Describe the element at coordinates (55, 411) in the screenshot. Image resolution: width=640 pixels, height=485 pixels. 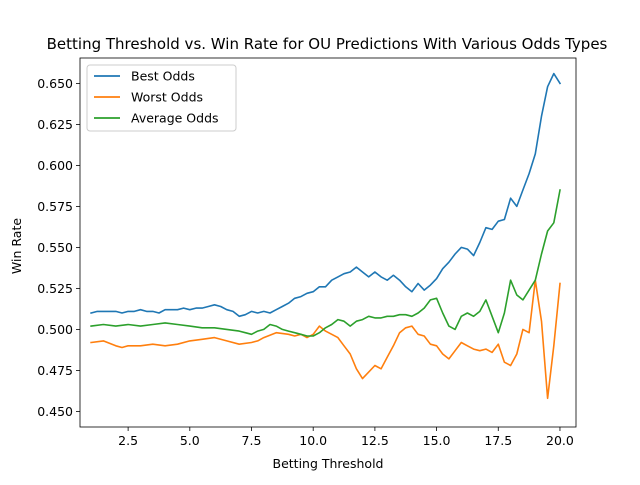
I see `y-tick-label: 0.450` at that location.